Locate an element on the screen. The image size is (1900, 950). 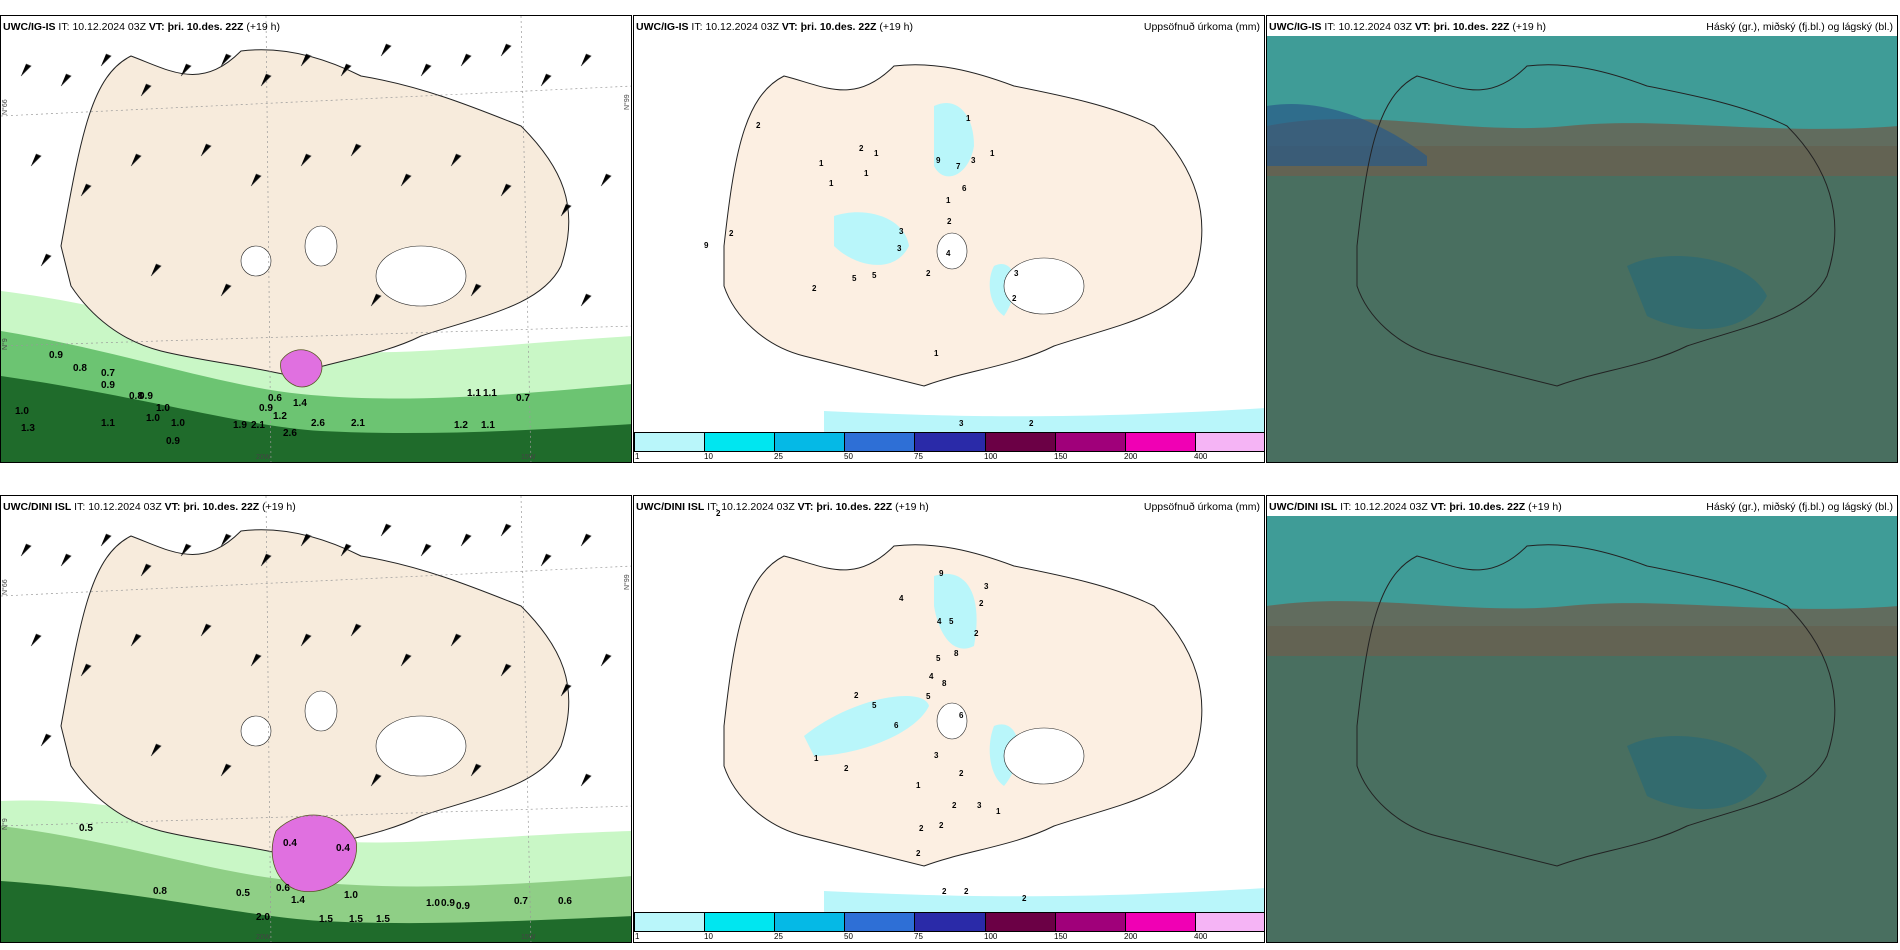
panel-variable-title: Uppsöfnuð úrkoma (mm) is located at coordinates (1201, 507).